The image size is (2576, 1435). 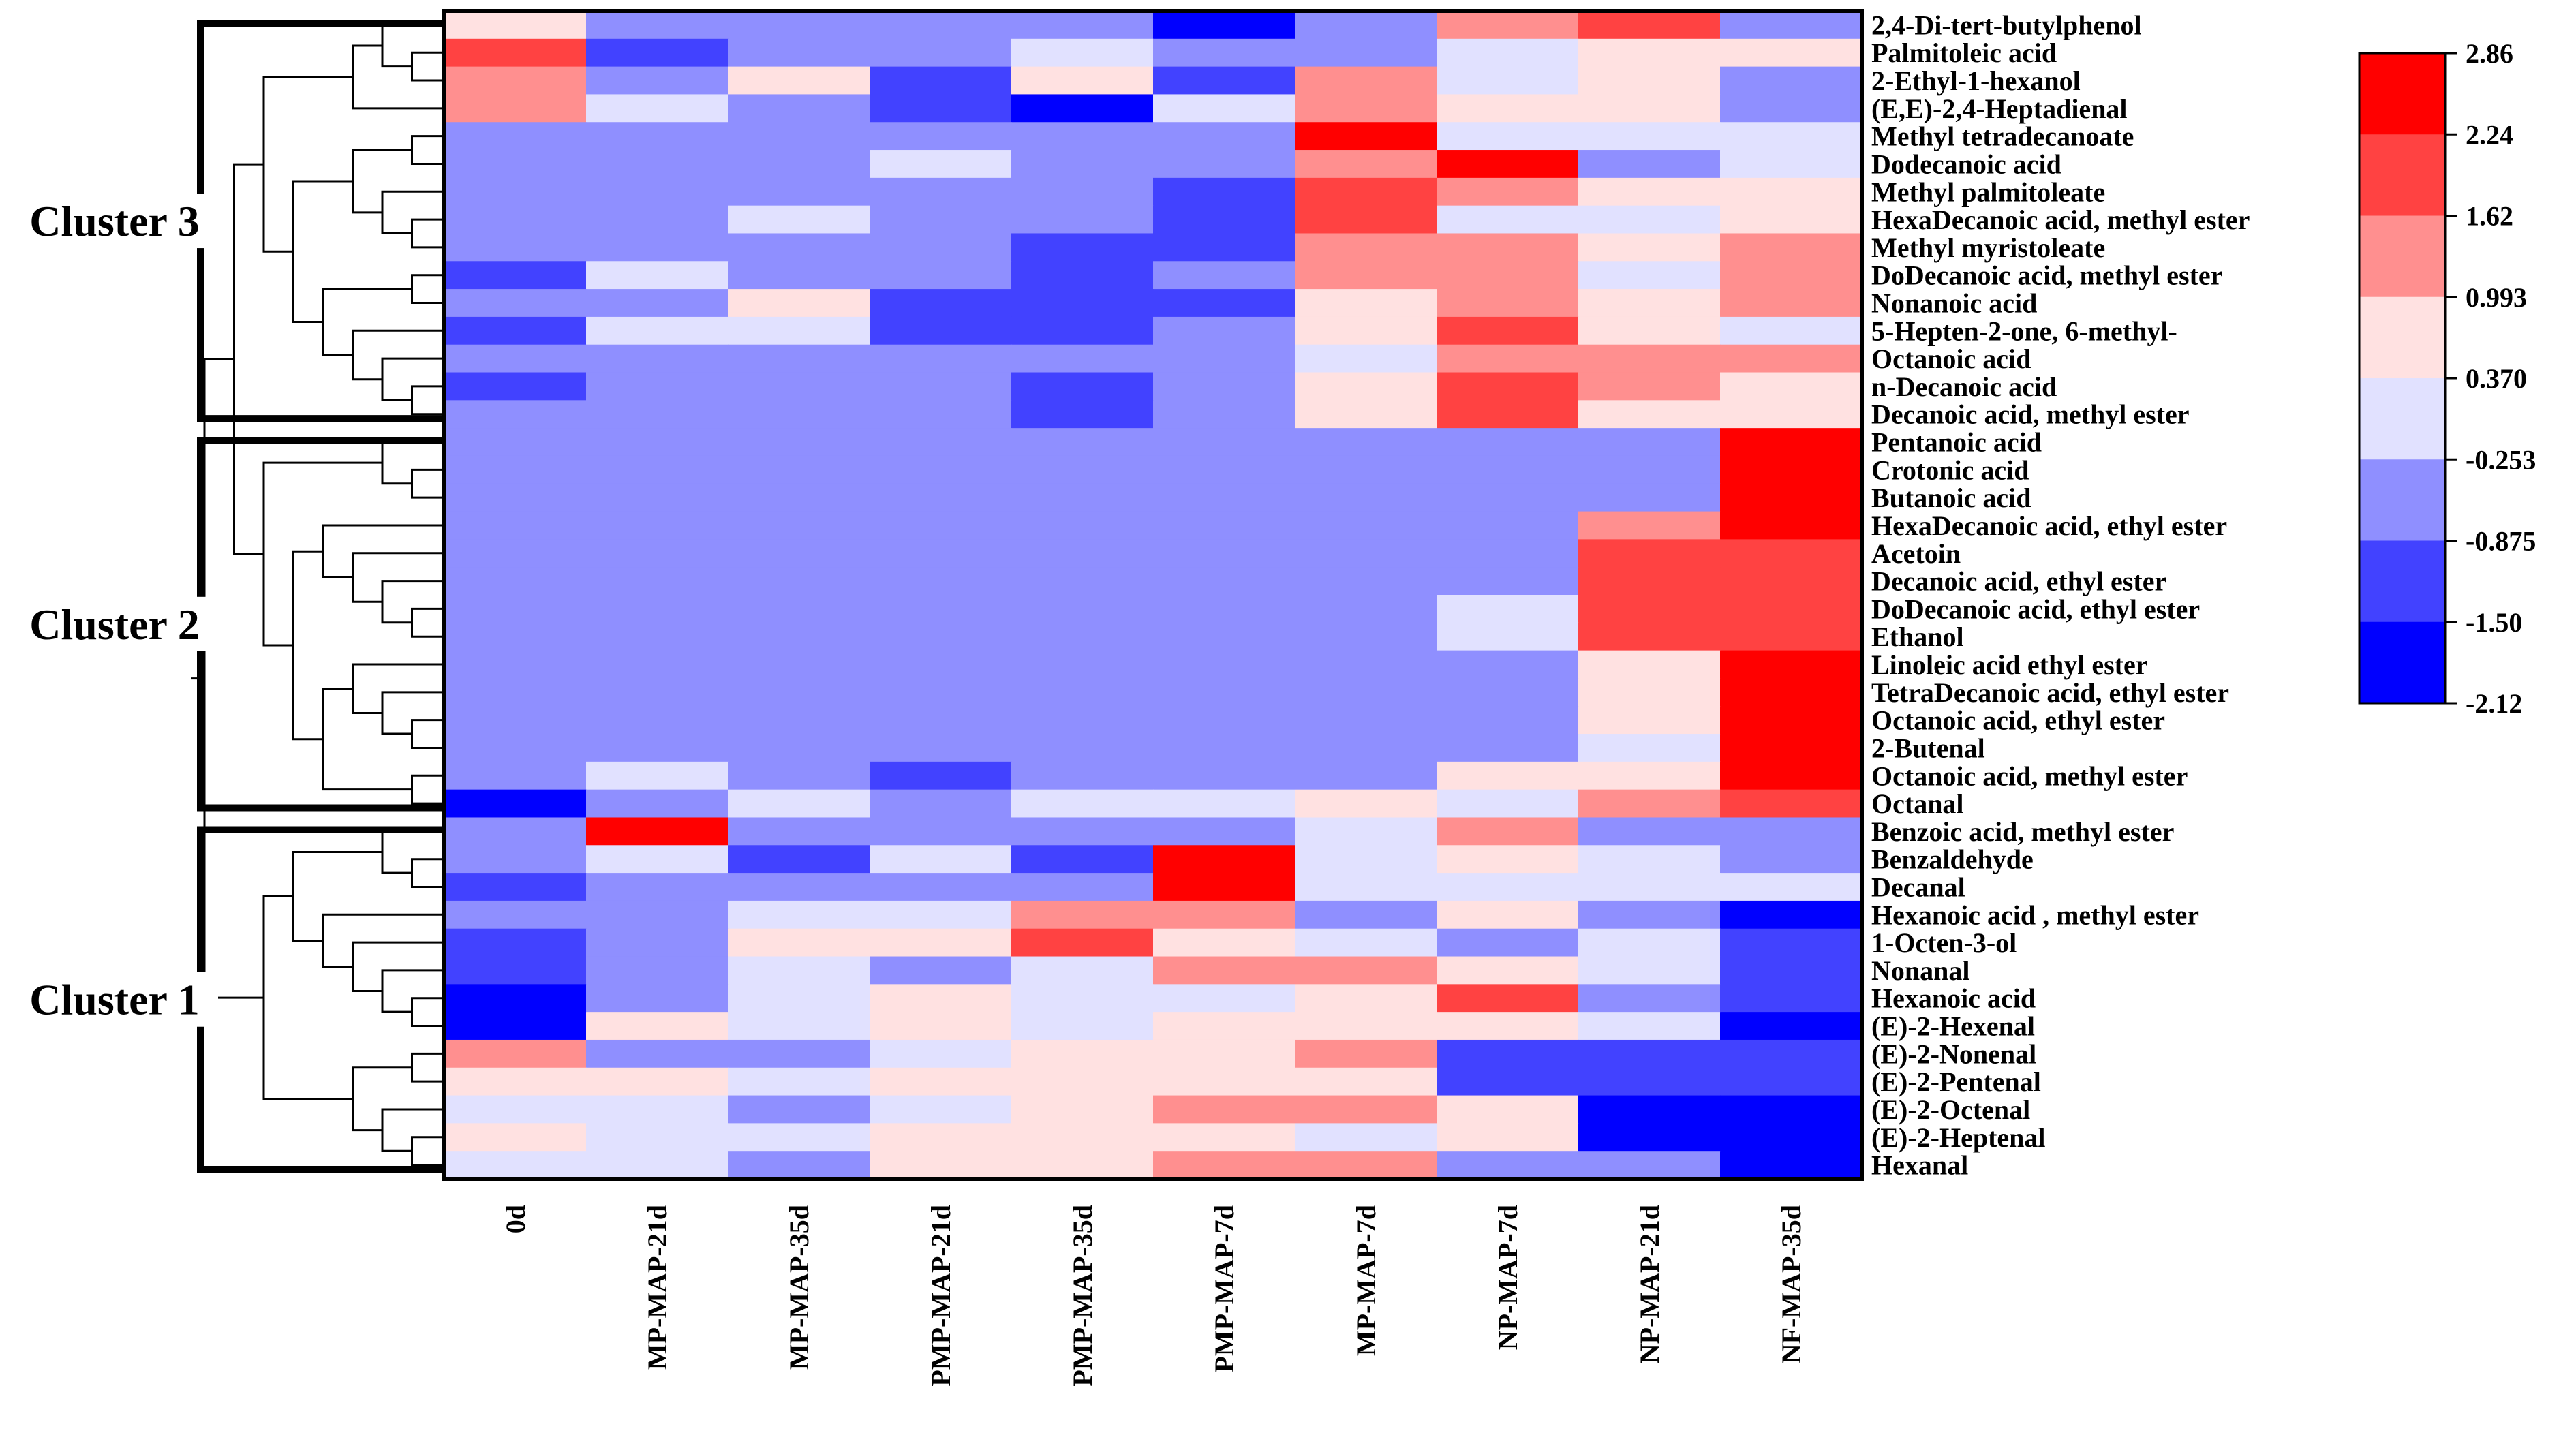 I want to click on column-label: MP-MAP-35d, so click(x=799, y=1287).